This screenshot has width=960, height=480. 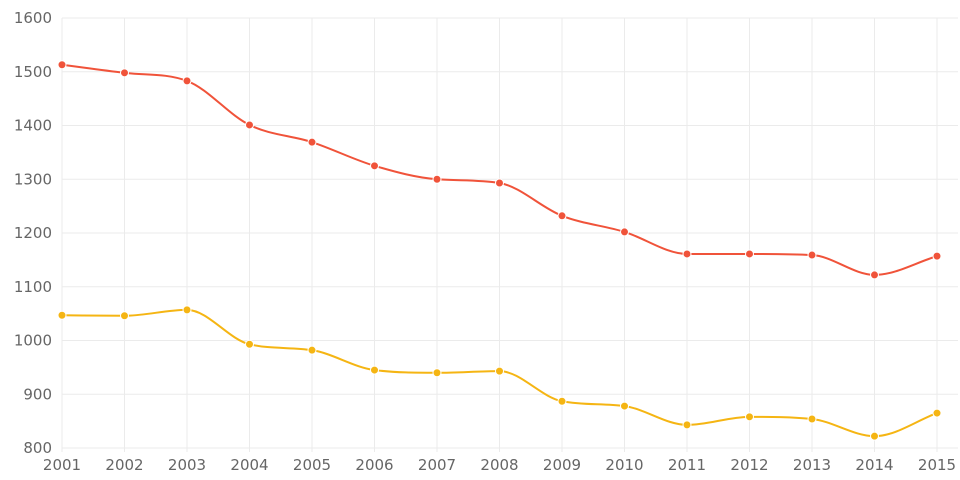 I want to click on x-tick-label: 2010, so click(x=624, y=465).